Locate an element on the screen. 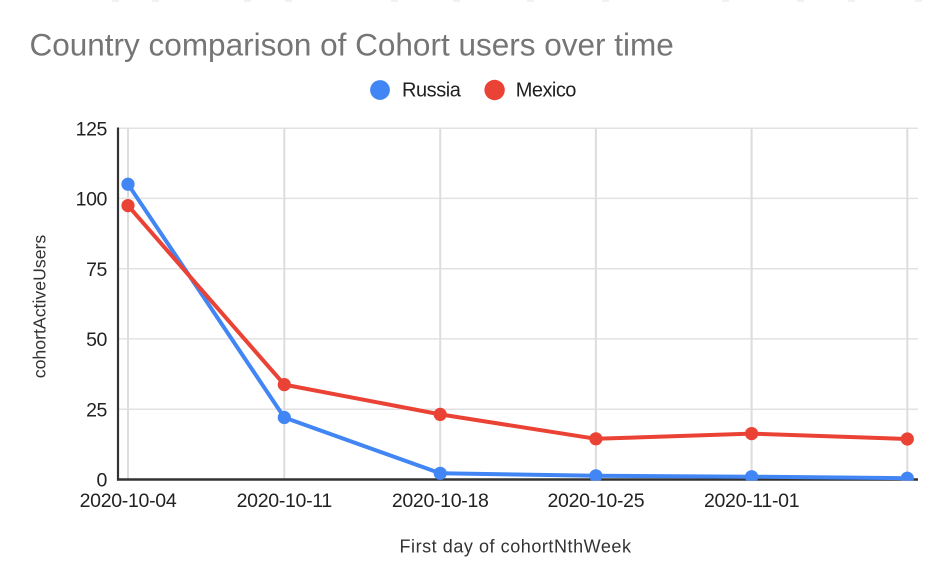 This screenshot has height=584, width=945. svg-text: 50 is located at coordinates (96, 340).